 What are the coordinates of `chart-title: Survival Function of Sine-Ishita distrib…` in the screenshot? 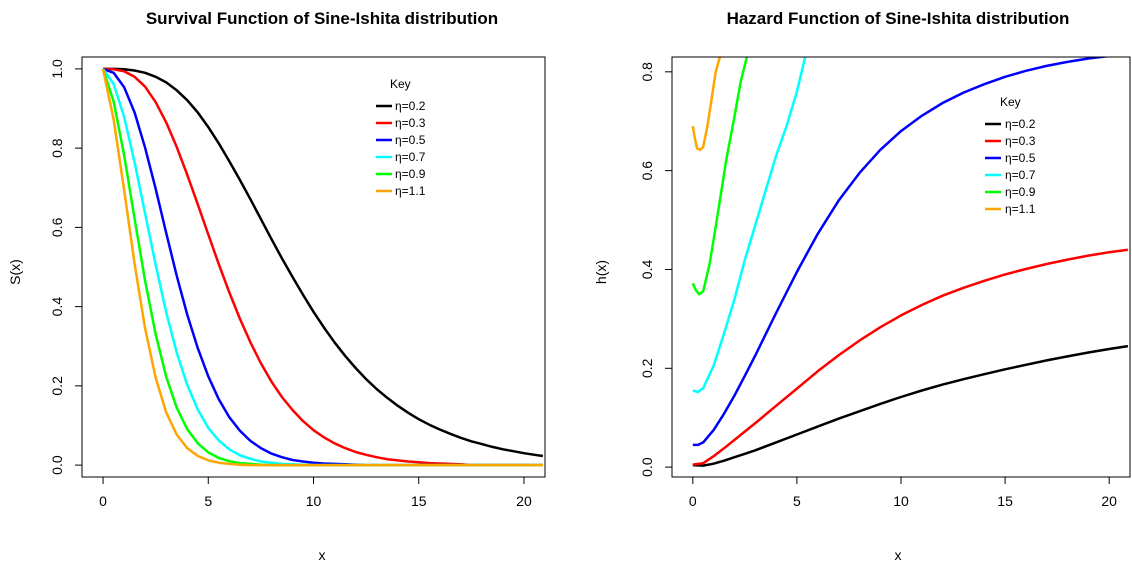 It's located at (322, 18).